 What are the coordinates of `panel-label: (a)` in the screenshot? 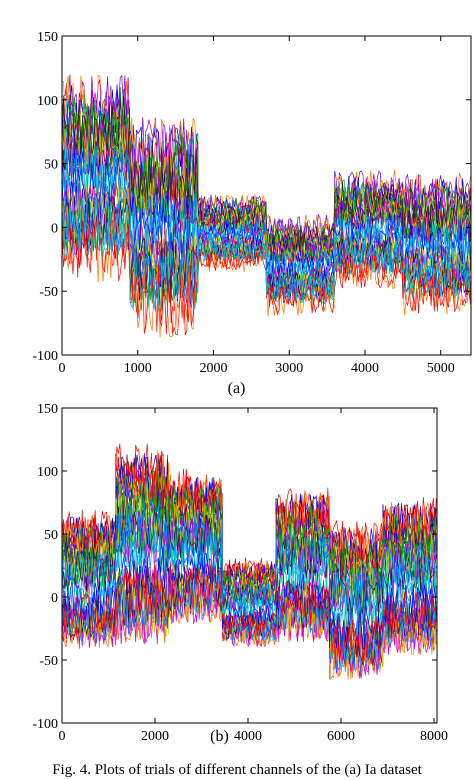 It's located at (237, 388).